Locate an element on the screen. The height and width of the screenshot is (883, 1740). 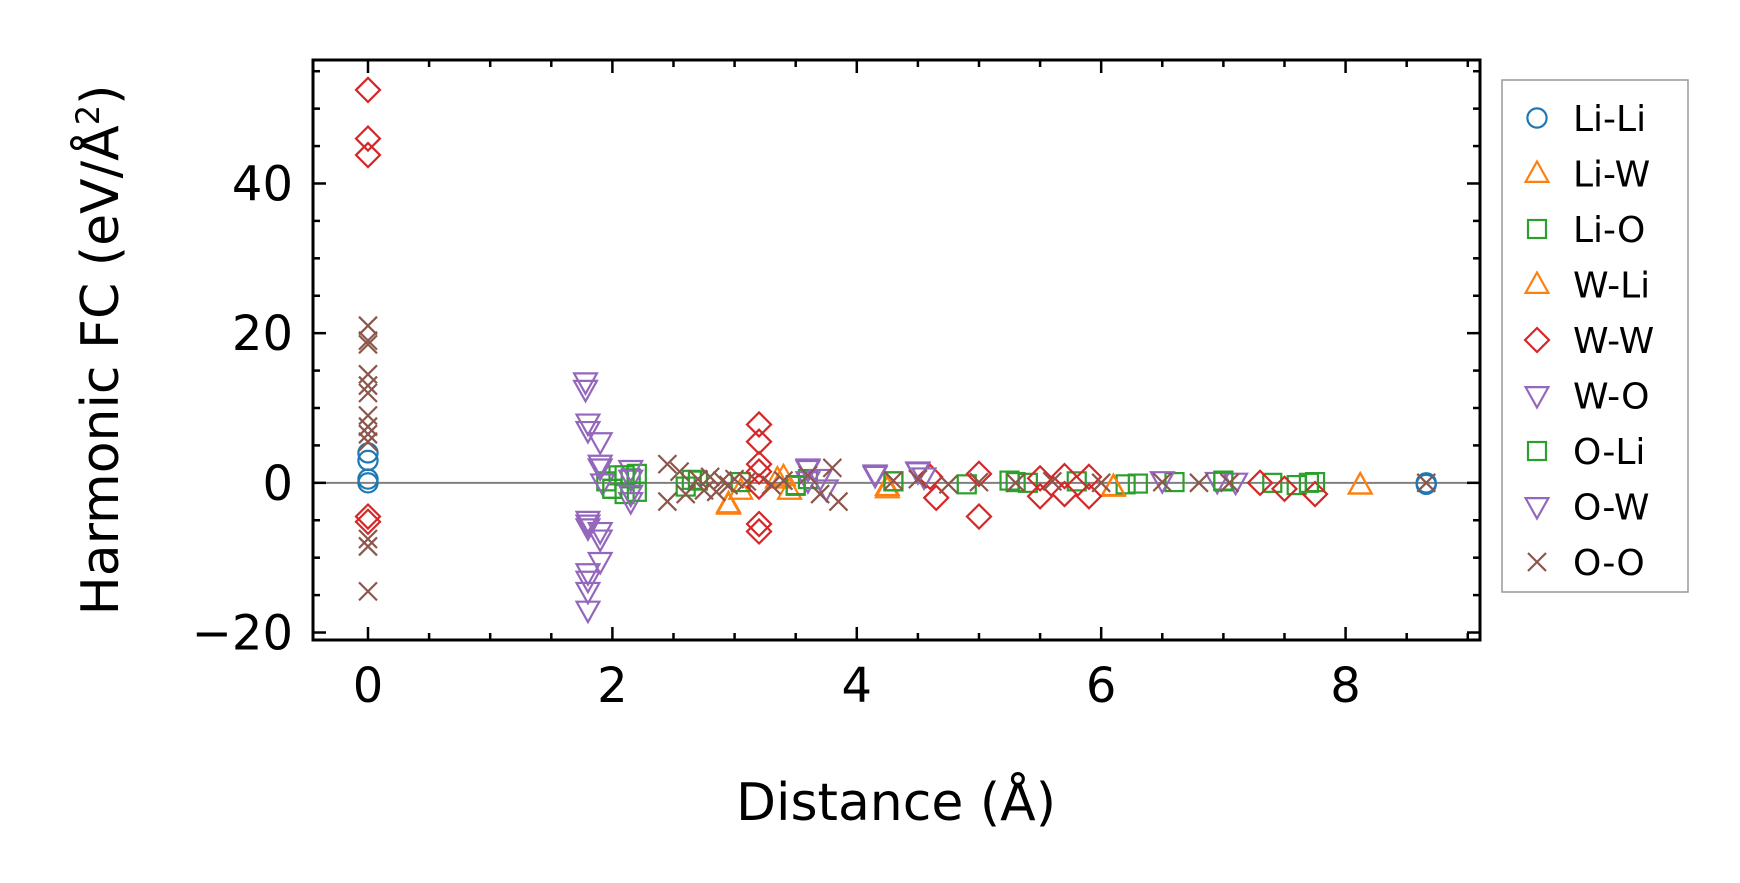
y-axis-title: Harmonic FC (eV/Å2) is located at coordinates (100, 350).